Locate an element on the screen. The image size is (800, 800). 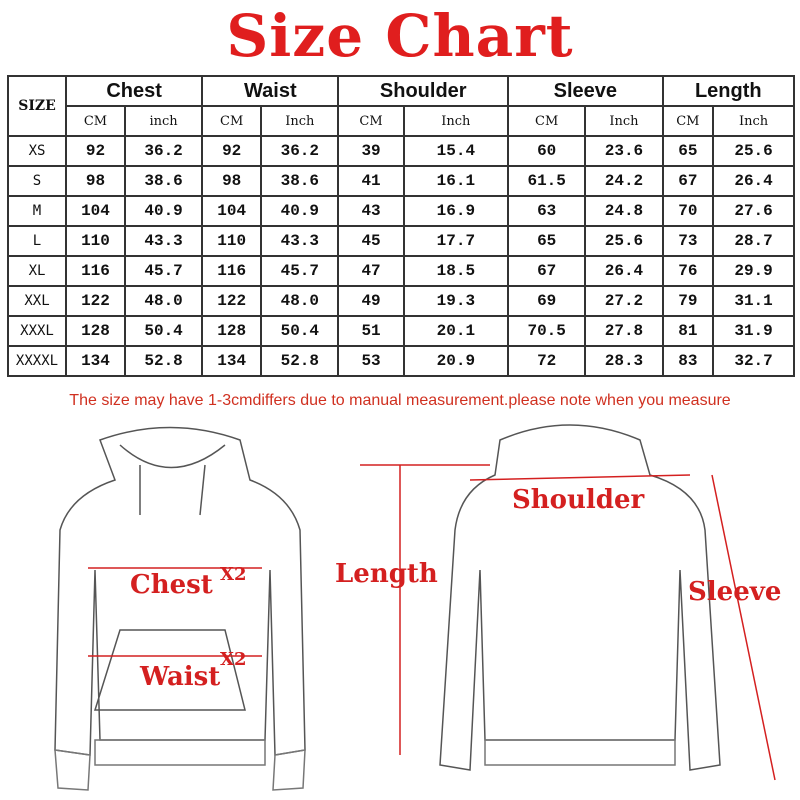
value-cell: 17.7 is located at coordinates (456, 241).